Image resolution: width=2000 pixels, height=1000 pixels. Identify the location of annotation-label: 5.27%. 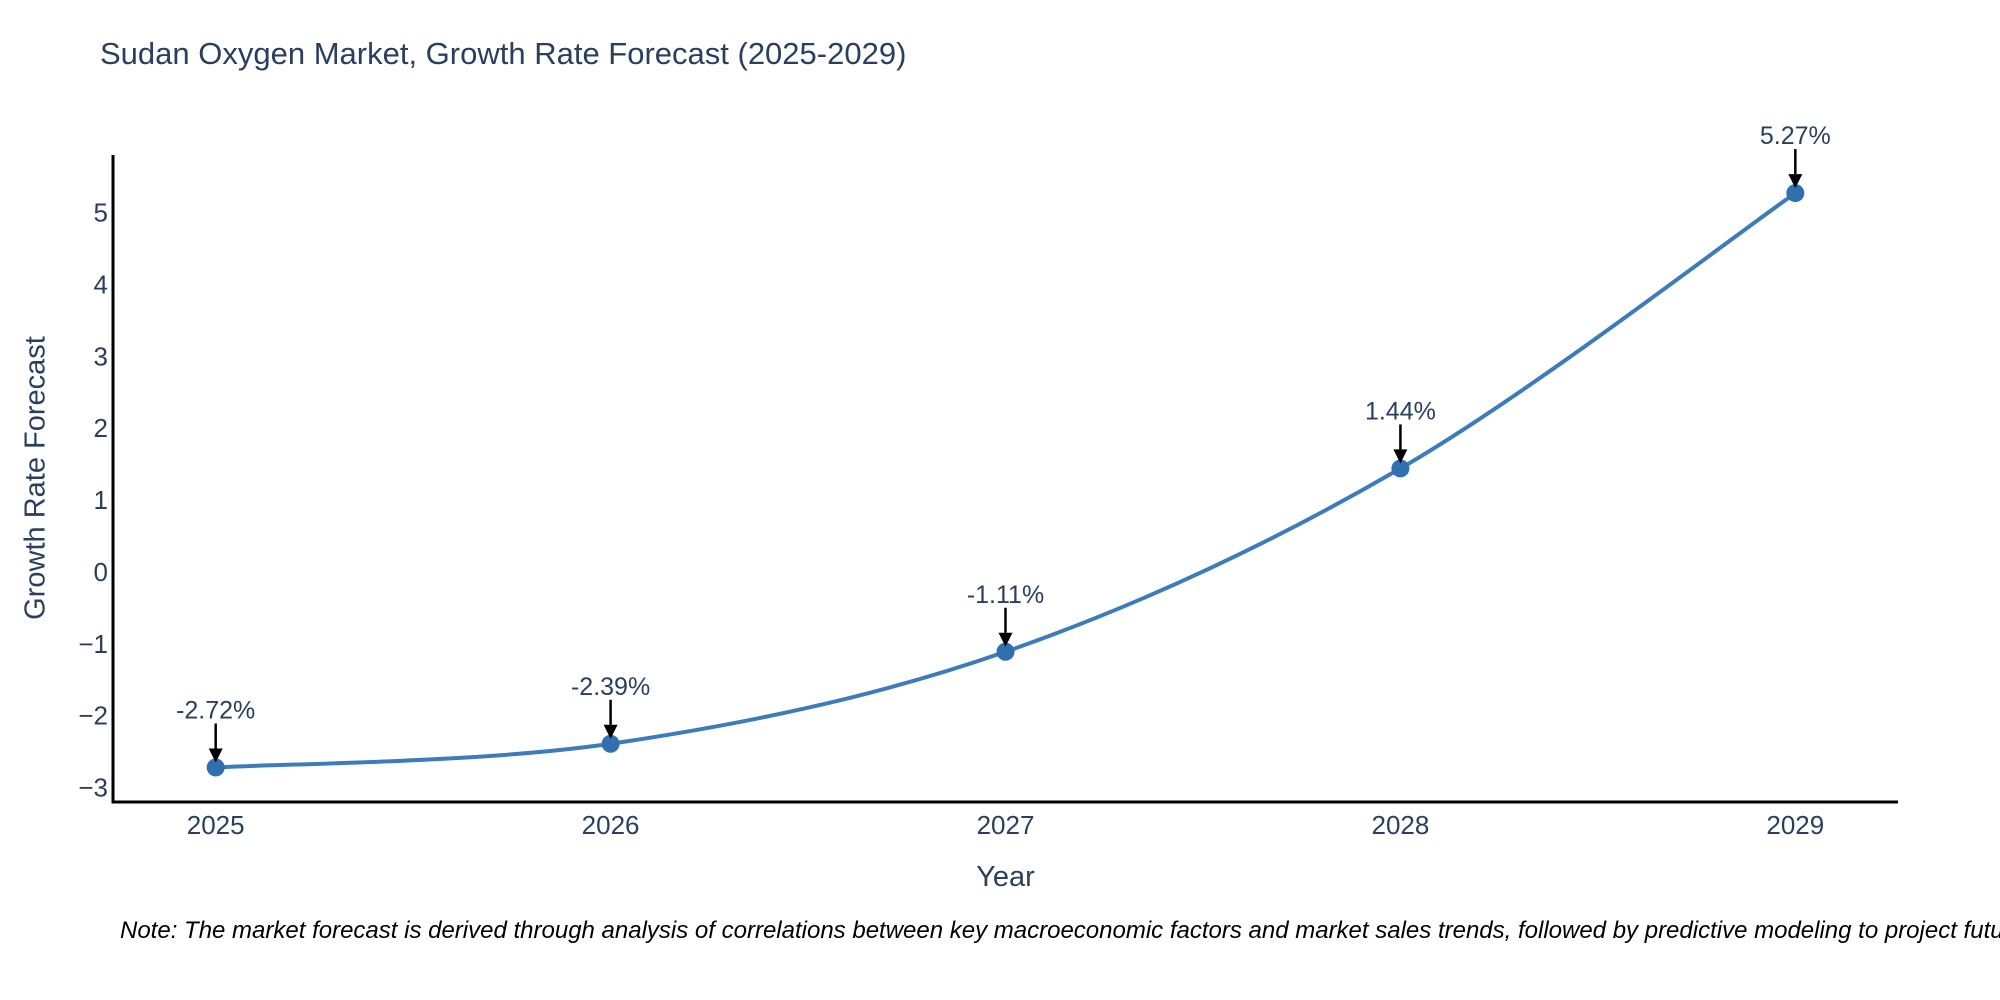
(1795, 136).